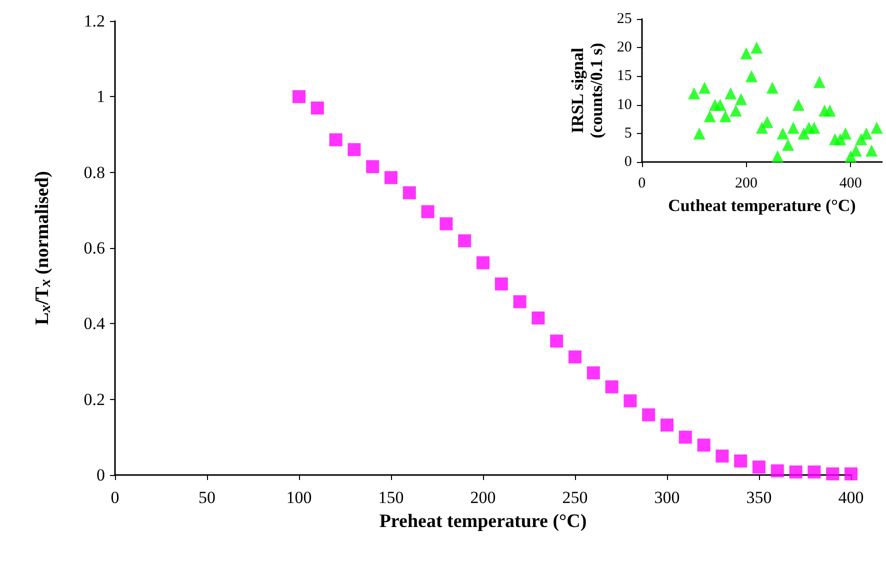 Image resolution: width=886 pixels, height=568 pixels. Describe the element at coordinates (575, 497) in the screenshot. I see `x-tick-label: 250` at that location.